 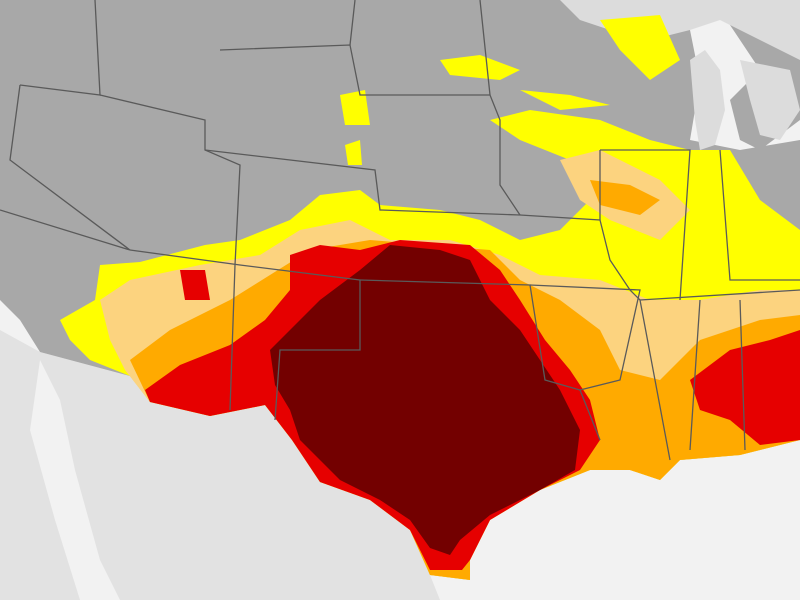 I want to click on lake-michigan, so click(x=707, y=100).